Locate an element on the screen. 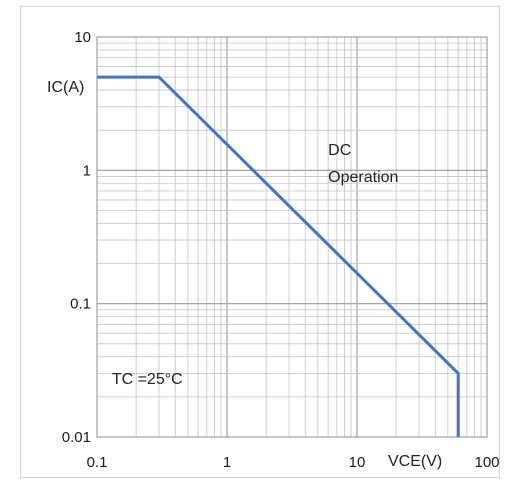  annotation-line: DC is located at coordinates (339, 150).